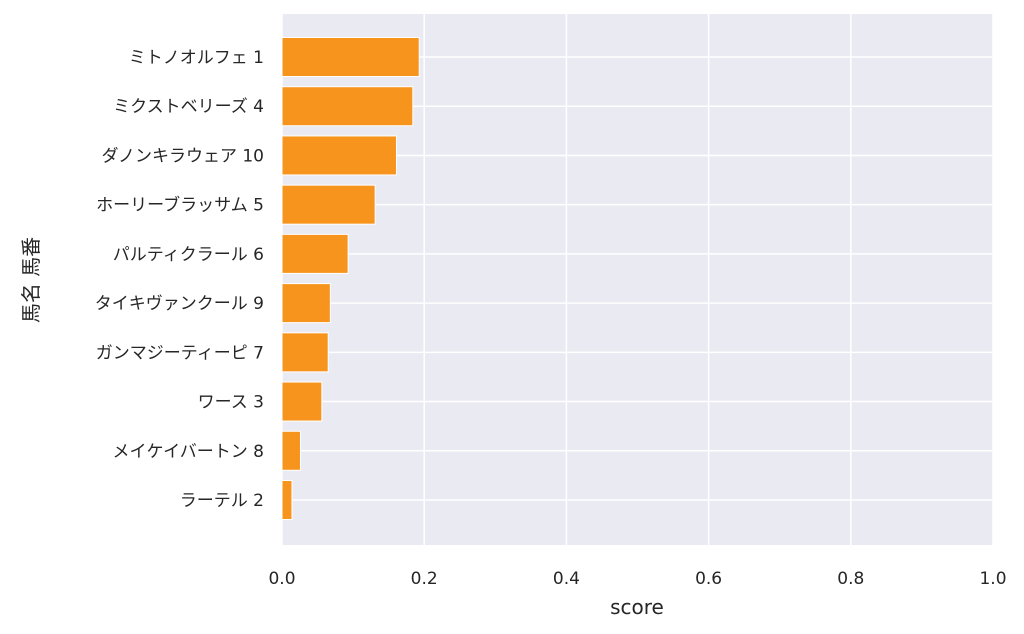  I want to click on x-axis-title: score, so click(637, 607).